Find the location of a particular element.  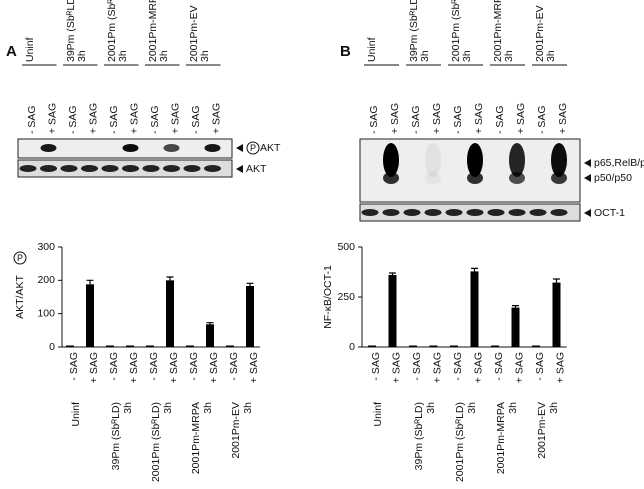

y-tick-label: 300 is located at coordinates (46, 247).